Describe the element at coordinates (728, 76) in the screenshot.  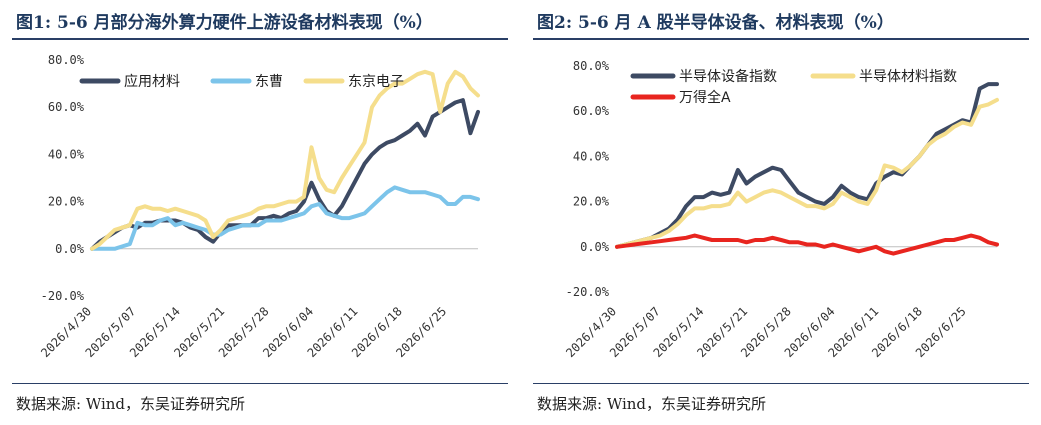
I see `legend-label: 半导体设备指数` at that location.